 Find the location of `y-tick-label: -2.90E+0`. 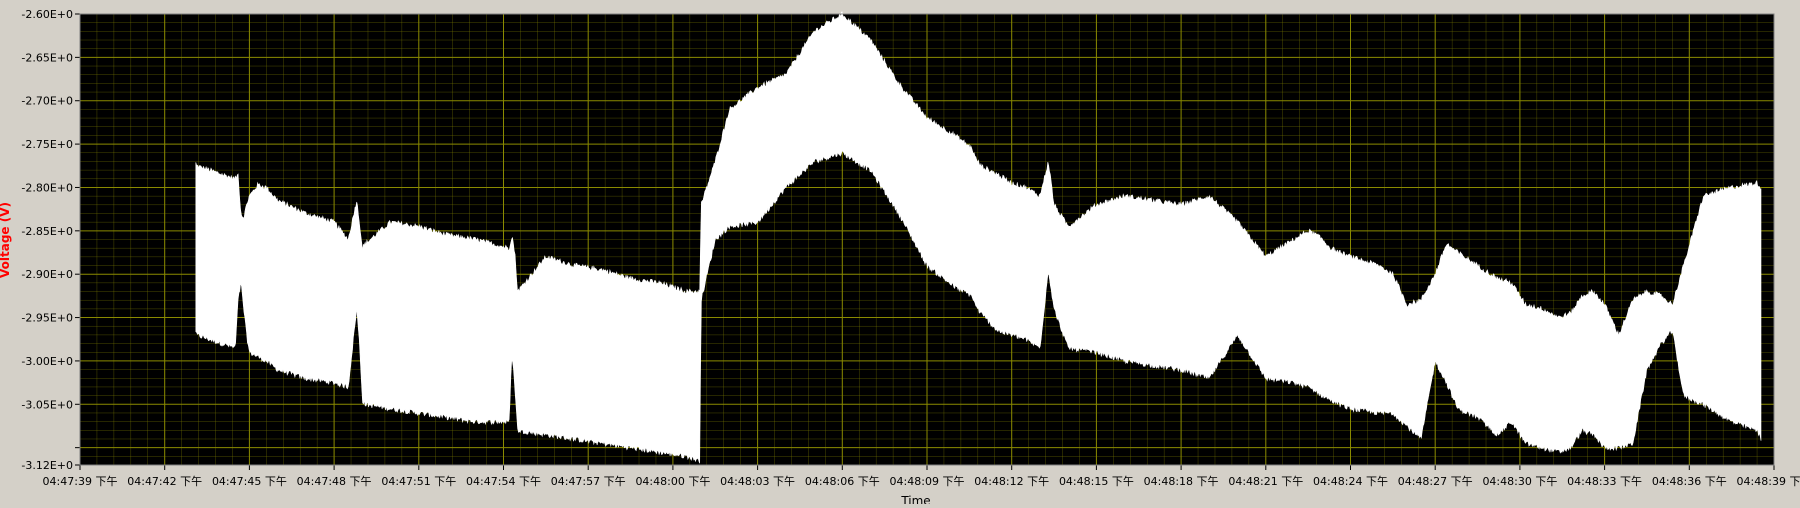

y-tick-label: -2.90E+0 is located at coordinates (47, 274).